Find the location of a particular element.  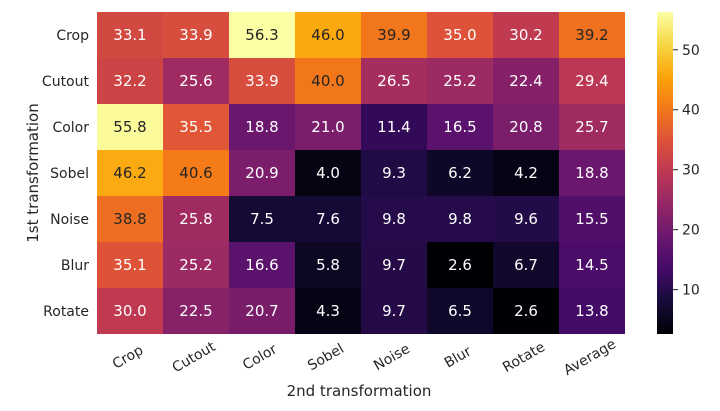

cell-value-label: 35.0 is located at coordinates (459, 35).